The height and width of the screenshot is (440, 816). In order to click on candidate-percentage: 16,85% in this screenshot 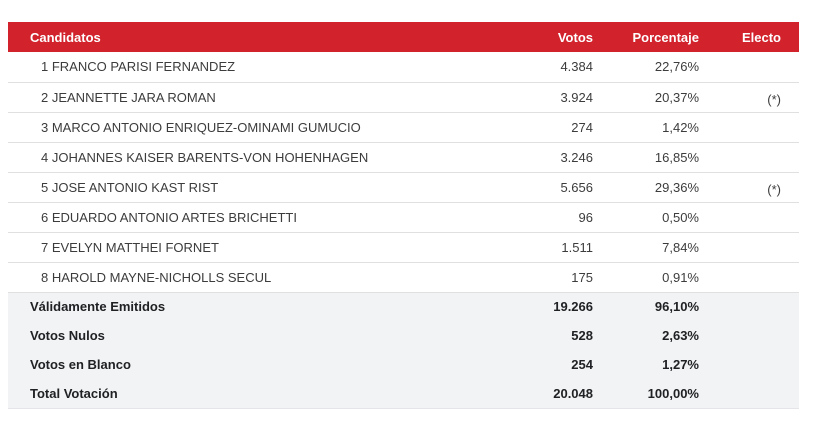, I will do `click(670, 157)`.